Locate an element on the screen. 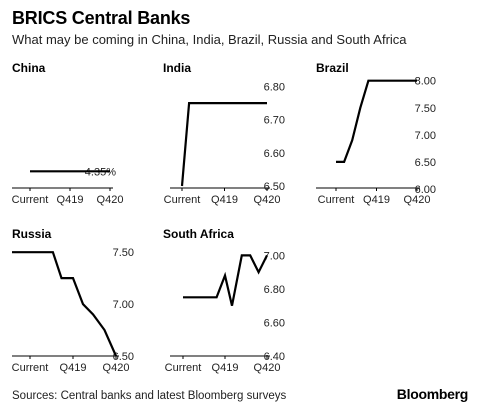  panel-title-brazil: Brazil is located at coordinates (332, 68).